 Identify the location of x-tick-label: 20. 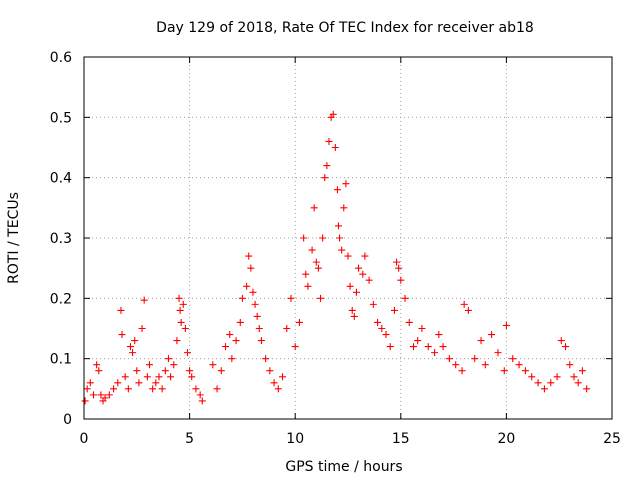
(506, 439).